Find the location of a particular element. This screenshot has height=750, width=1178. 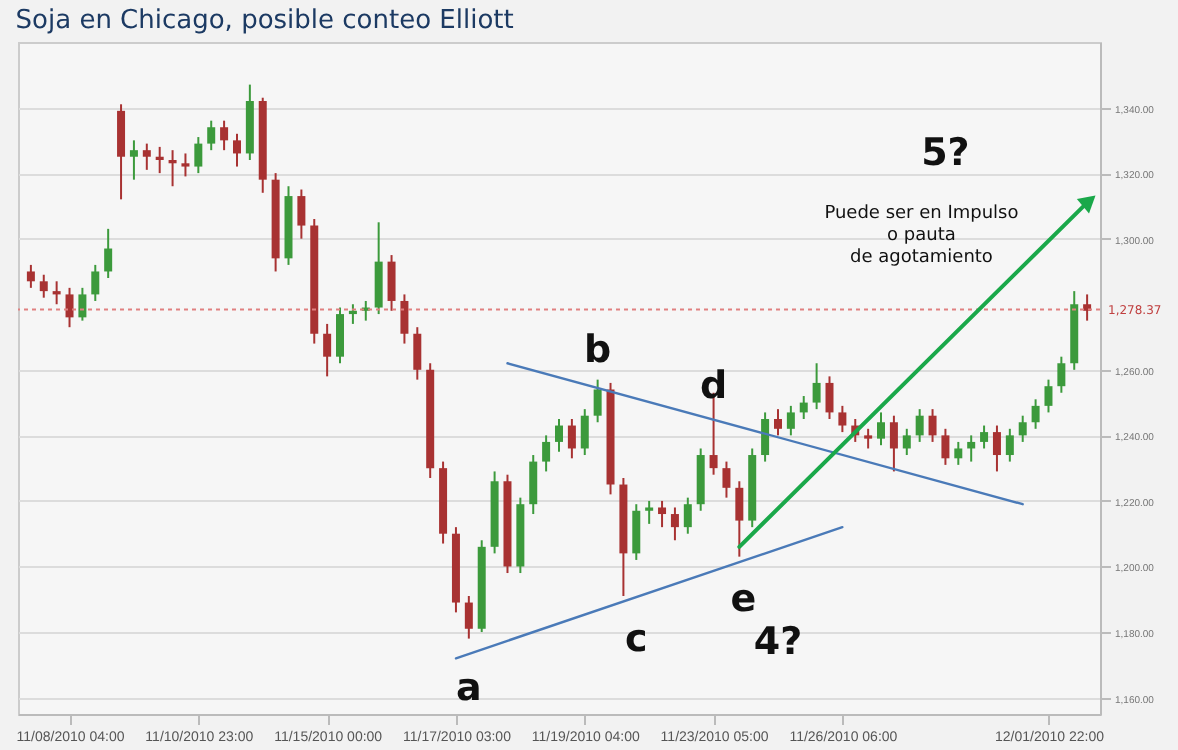

annotation: c is located at coordinates (636, 638).